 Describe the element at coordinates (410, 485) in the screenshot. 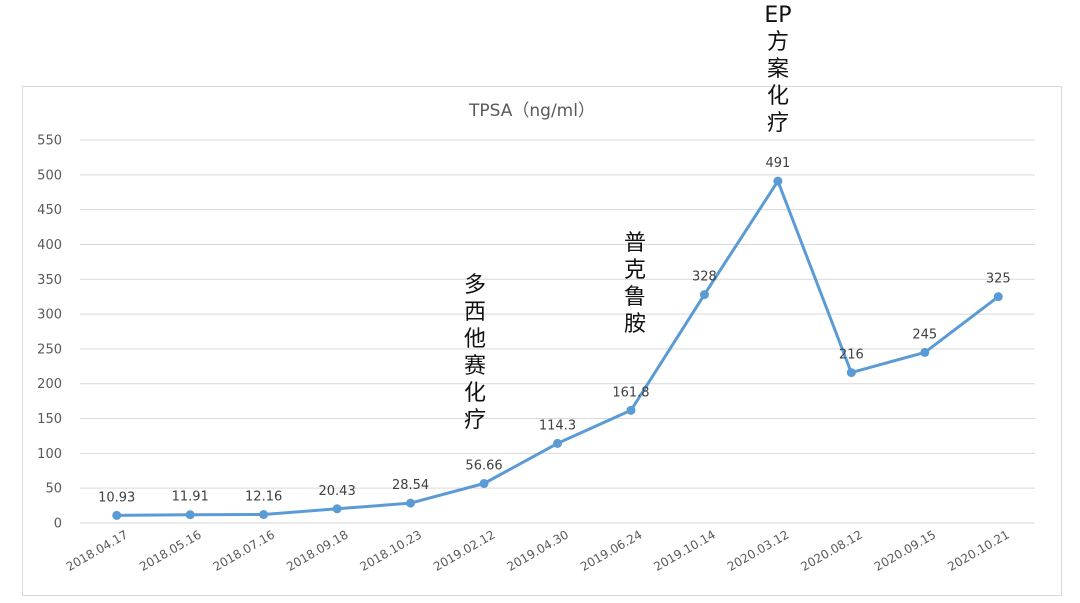

I see `data-label-4: 28.54` at that location.